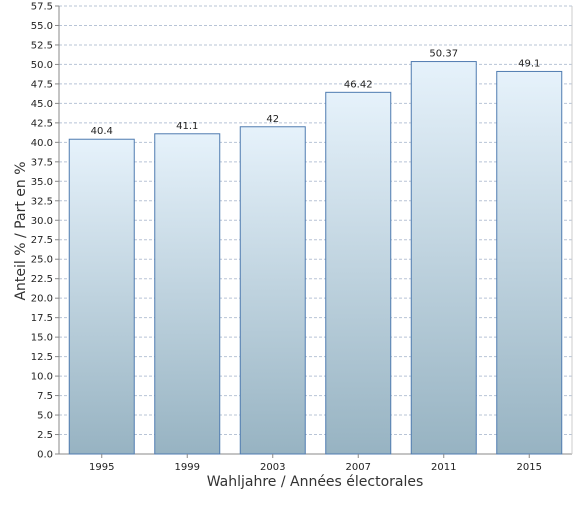  I want to click on x-tick-labels: 1995 1999 2003 2007 2011 2015, so click(315, 463).